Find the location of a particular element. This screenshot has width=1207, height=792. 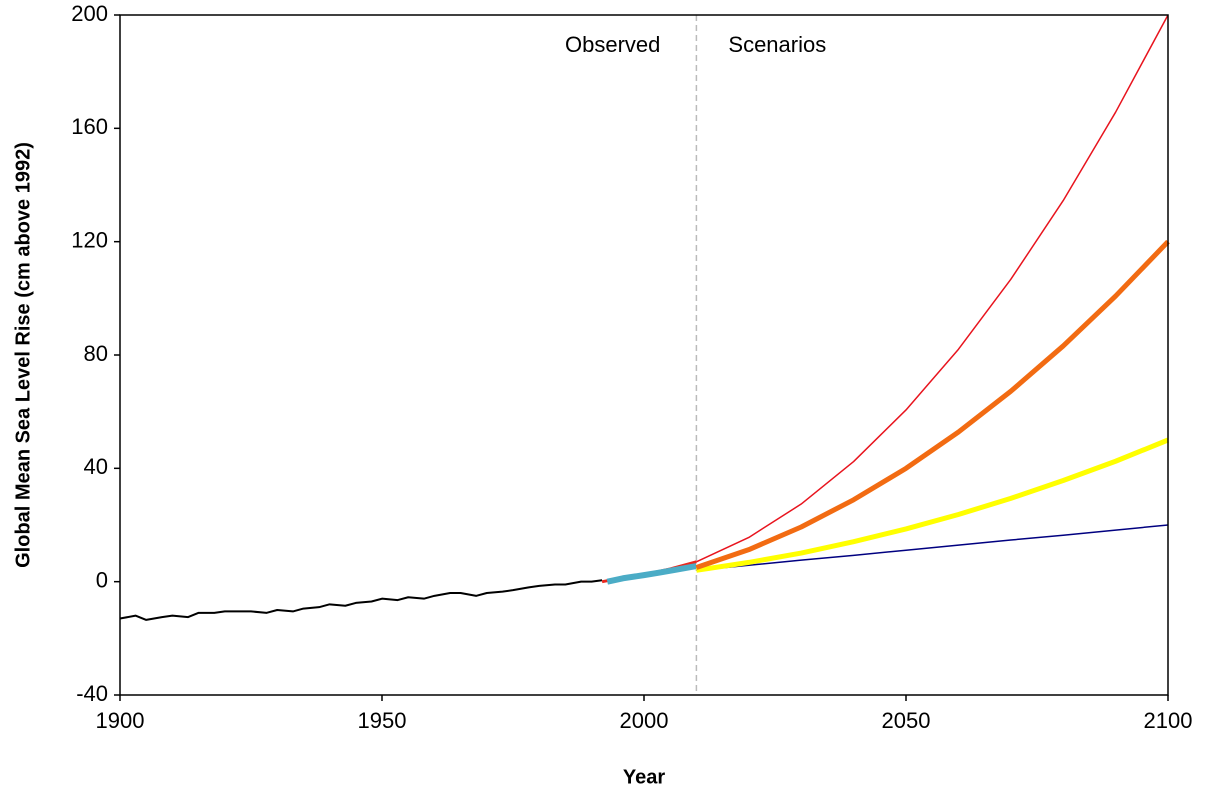

x-tick-label: 1950 is located at coordinates (382, 720).